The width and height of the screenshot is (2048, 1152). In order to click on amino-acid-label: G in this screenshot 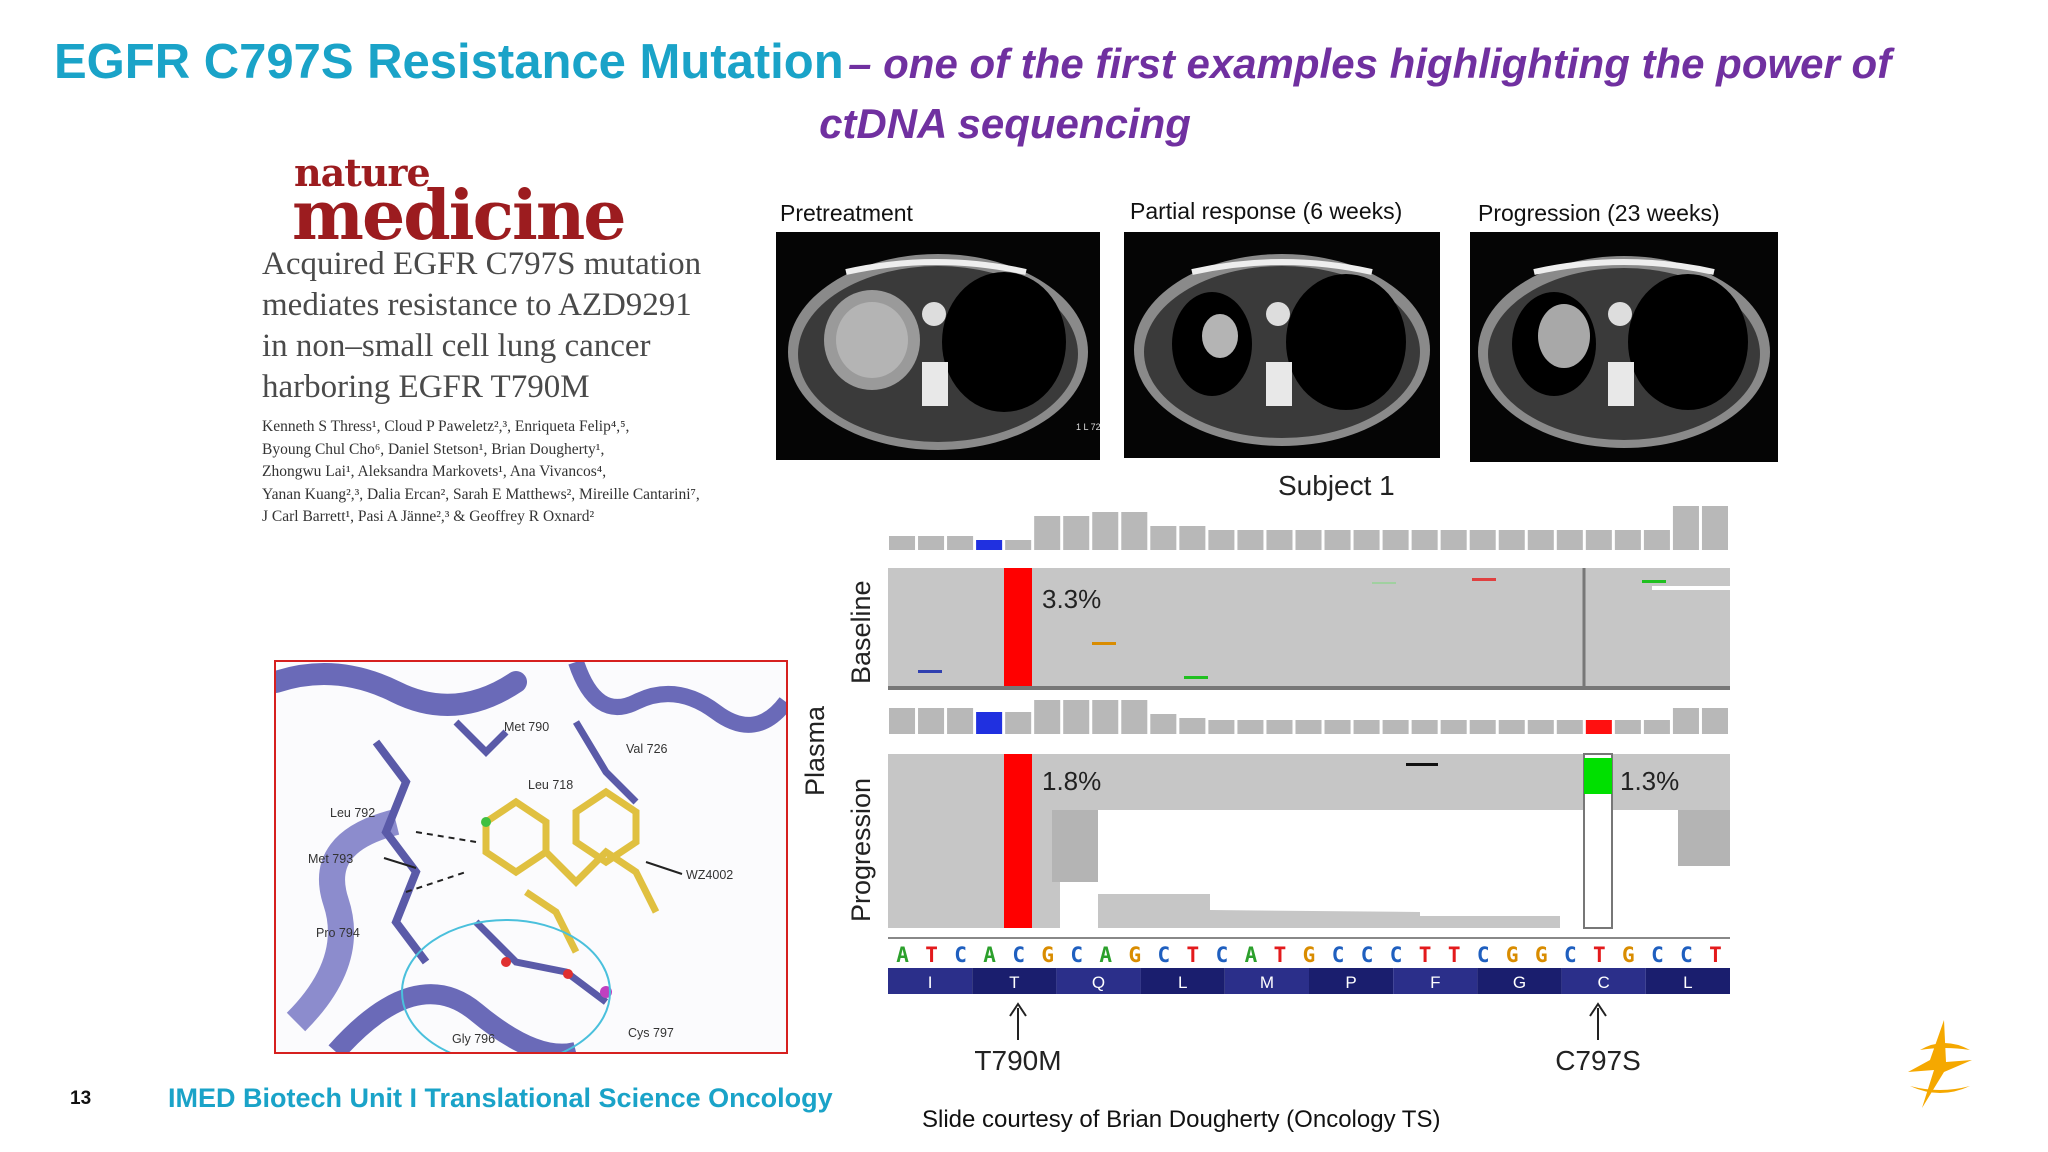, I will do `click(1519, 982)`.